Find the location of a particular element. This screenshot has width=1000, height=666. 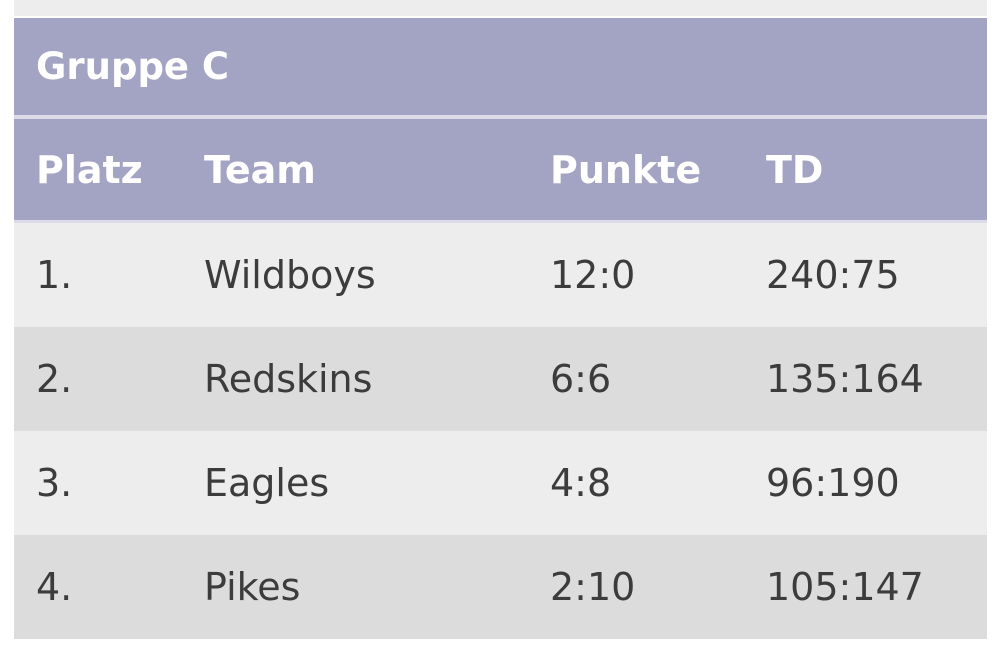

column-header-punkte: Punkte is located at coordinates (626, 169).